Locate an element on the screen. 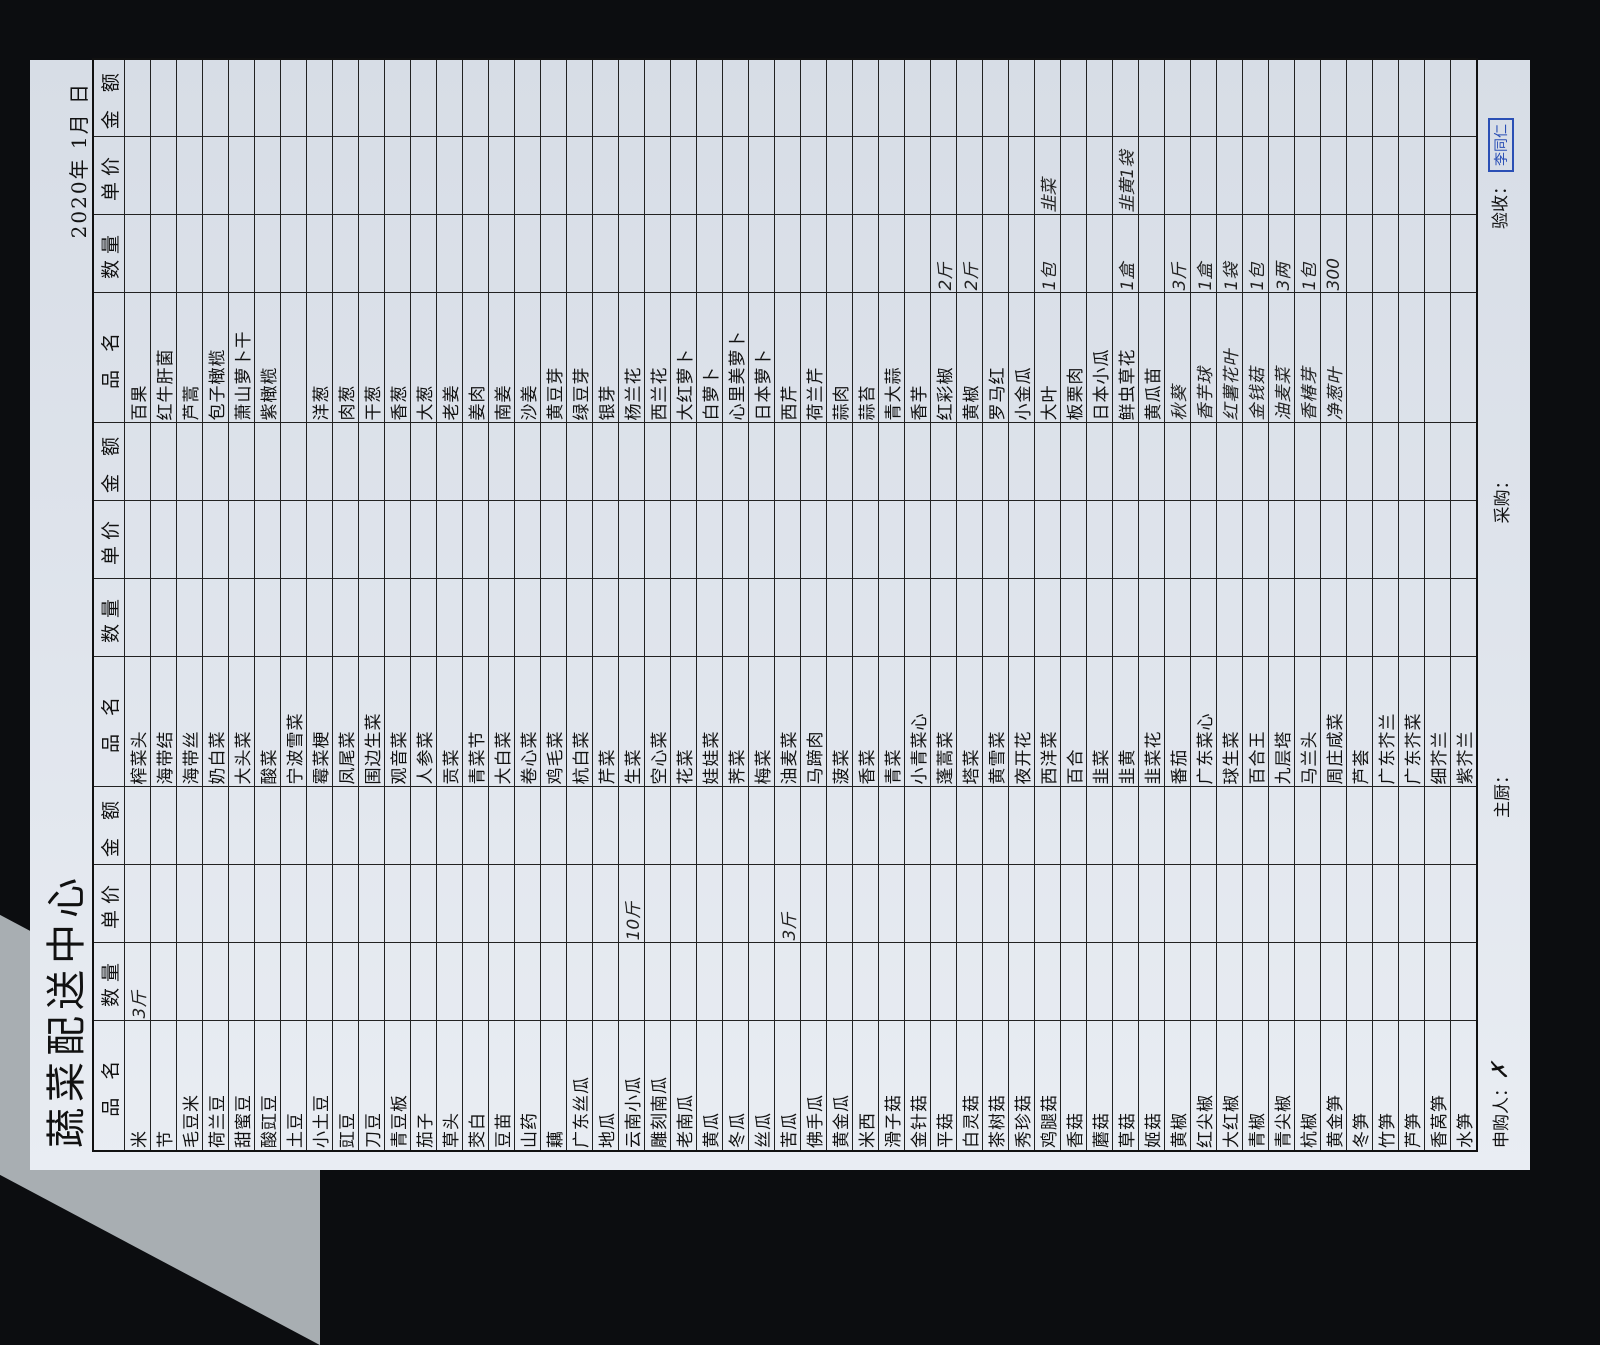 This screenshot has width=1600, height=1345. table-row: 广东丝瓜 杭白菜 绿豆芽 is located at coordinates (579, 605).